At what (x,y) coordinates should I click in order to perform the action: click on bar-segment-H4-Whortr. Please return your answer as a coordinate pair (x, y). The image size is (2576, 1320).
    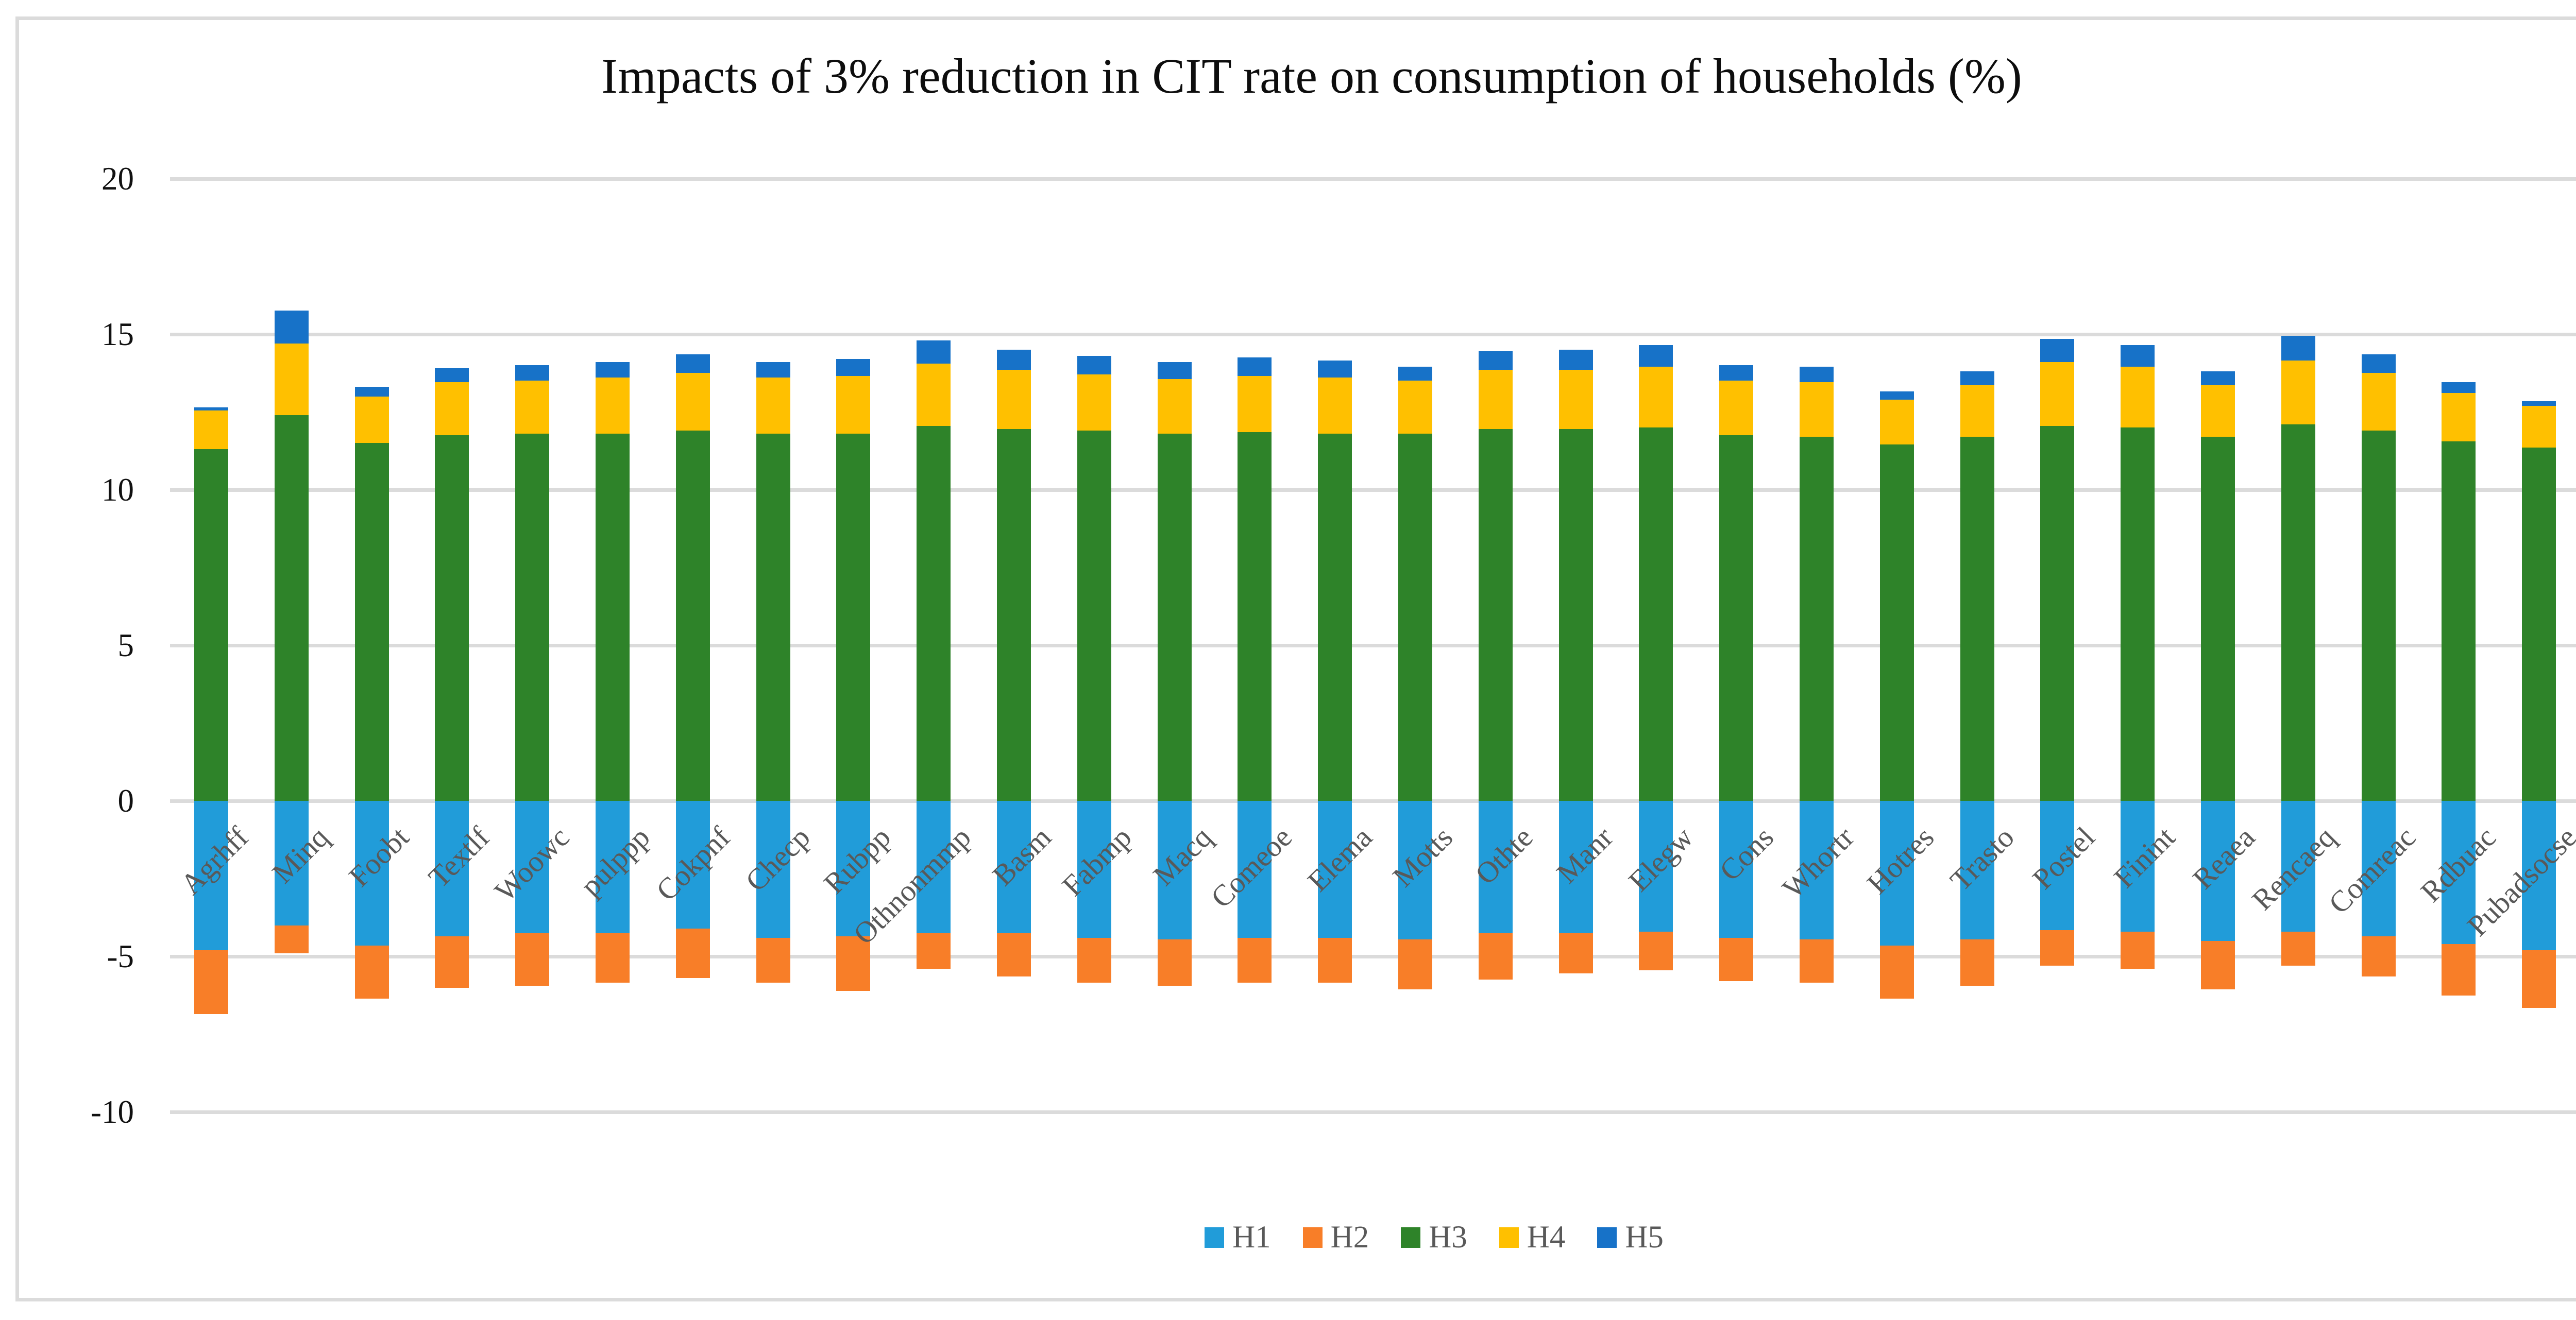
    Looking at the image, I should click on (1817, 409).